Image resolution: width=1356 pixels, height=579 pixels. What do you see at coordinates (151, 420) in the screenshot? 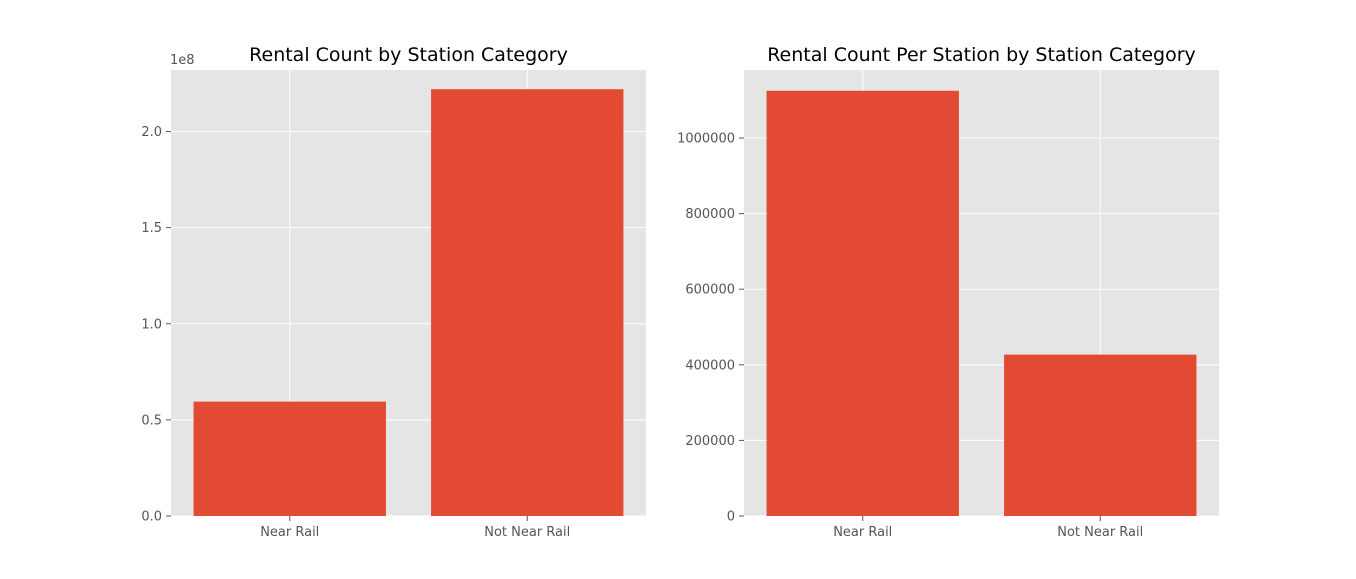
I see `y-tick-label: 0.5` at bounding box center [151, 420].